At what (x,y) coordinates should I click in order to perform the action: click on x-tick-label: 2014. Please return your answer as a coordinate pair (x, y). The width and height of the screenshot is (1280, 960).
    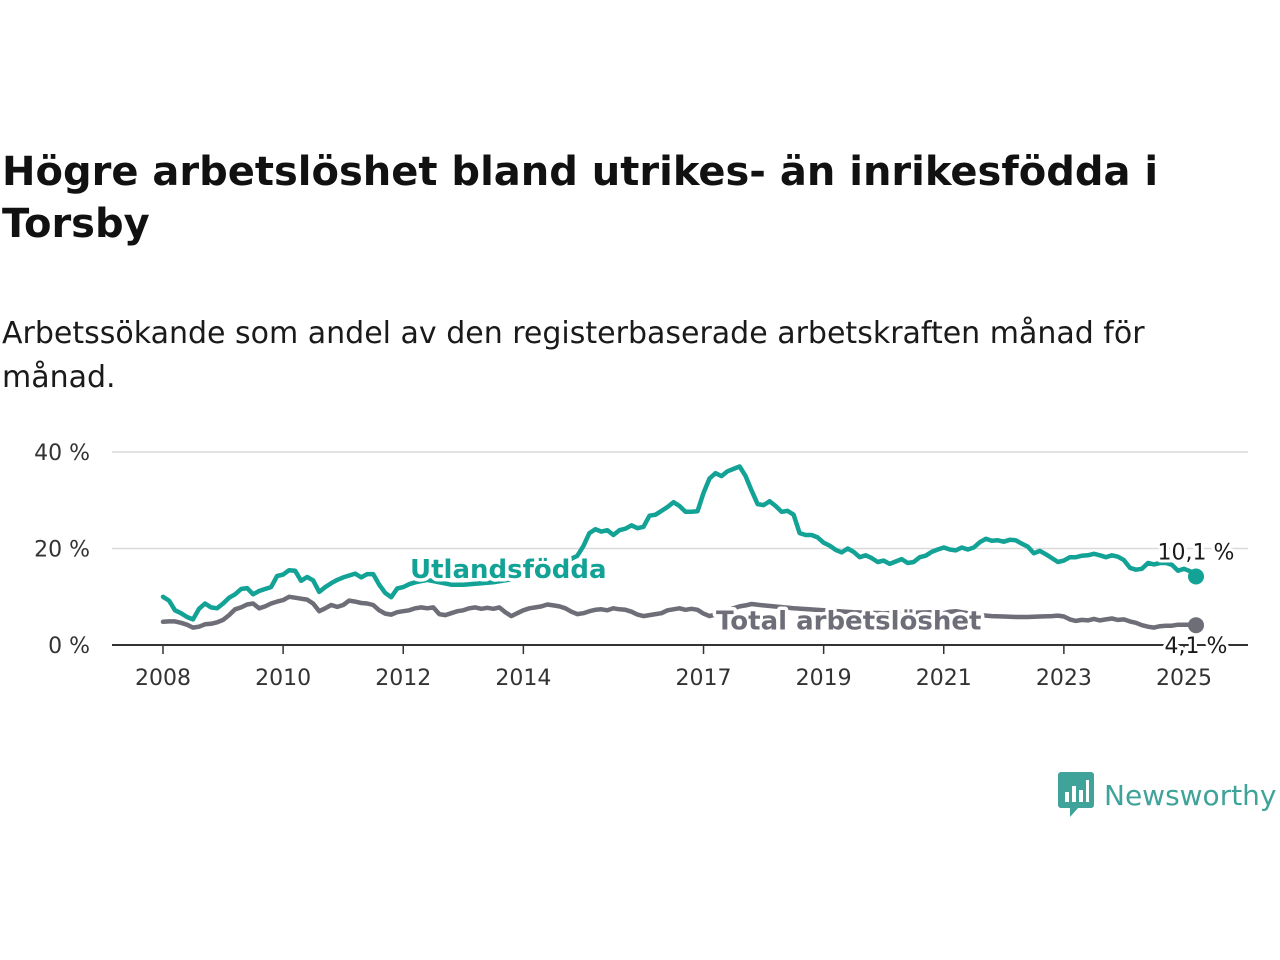
    Looking at the image, I should click on (523, 678).